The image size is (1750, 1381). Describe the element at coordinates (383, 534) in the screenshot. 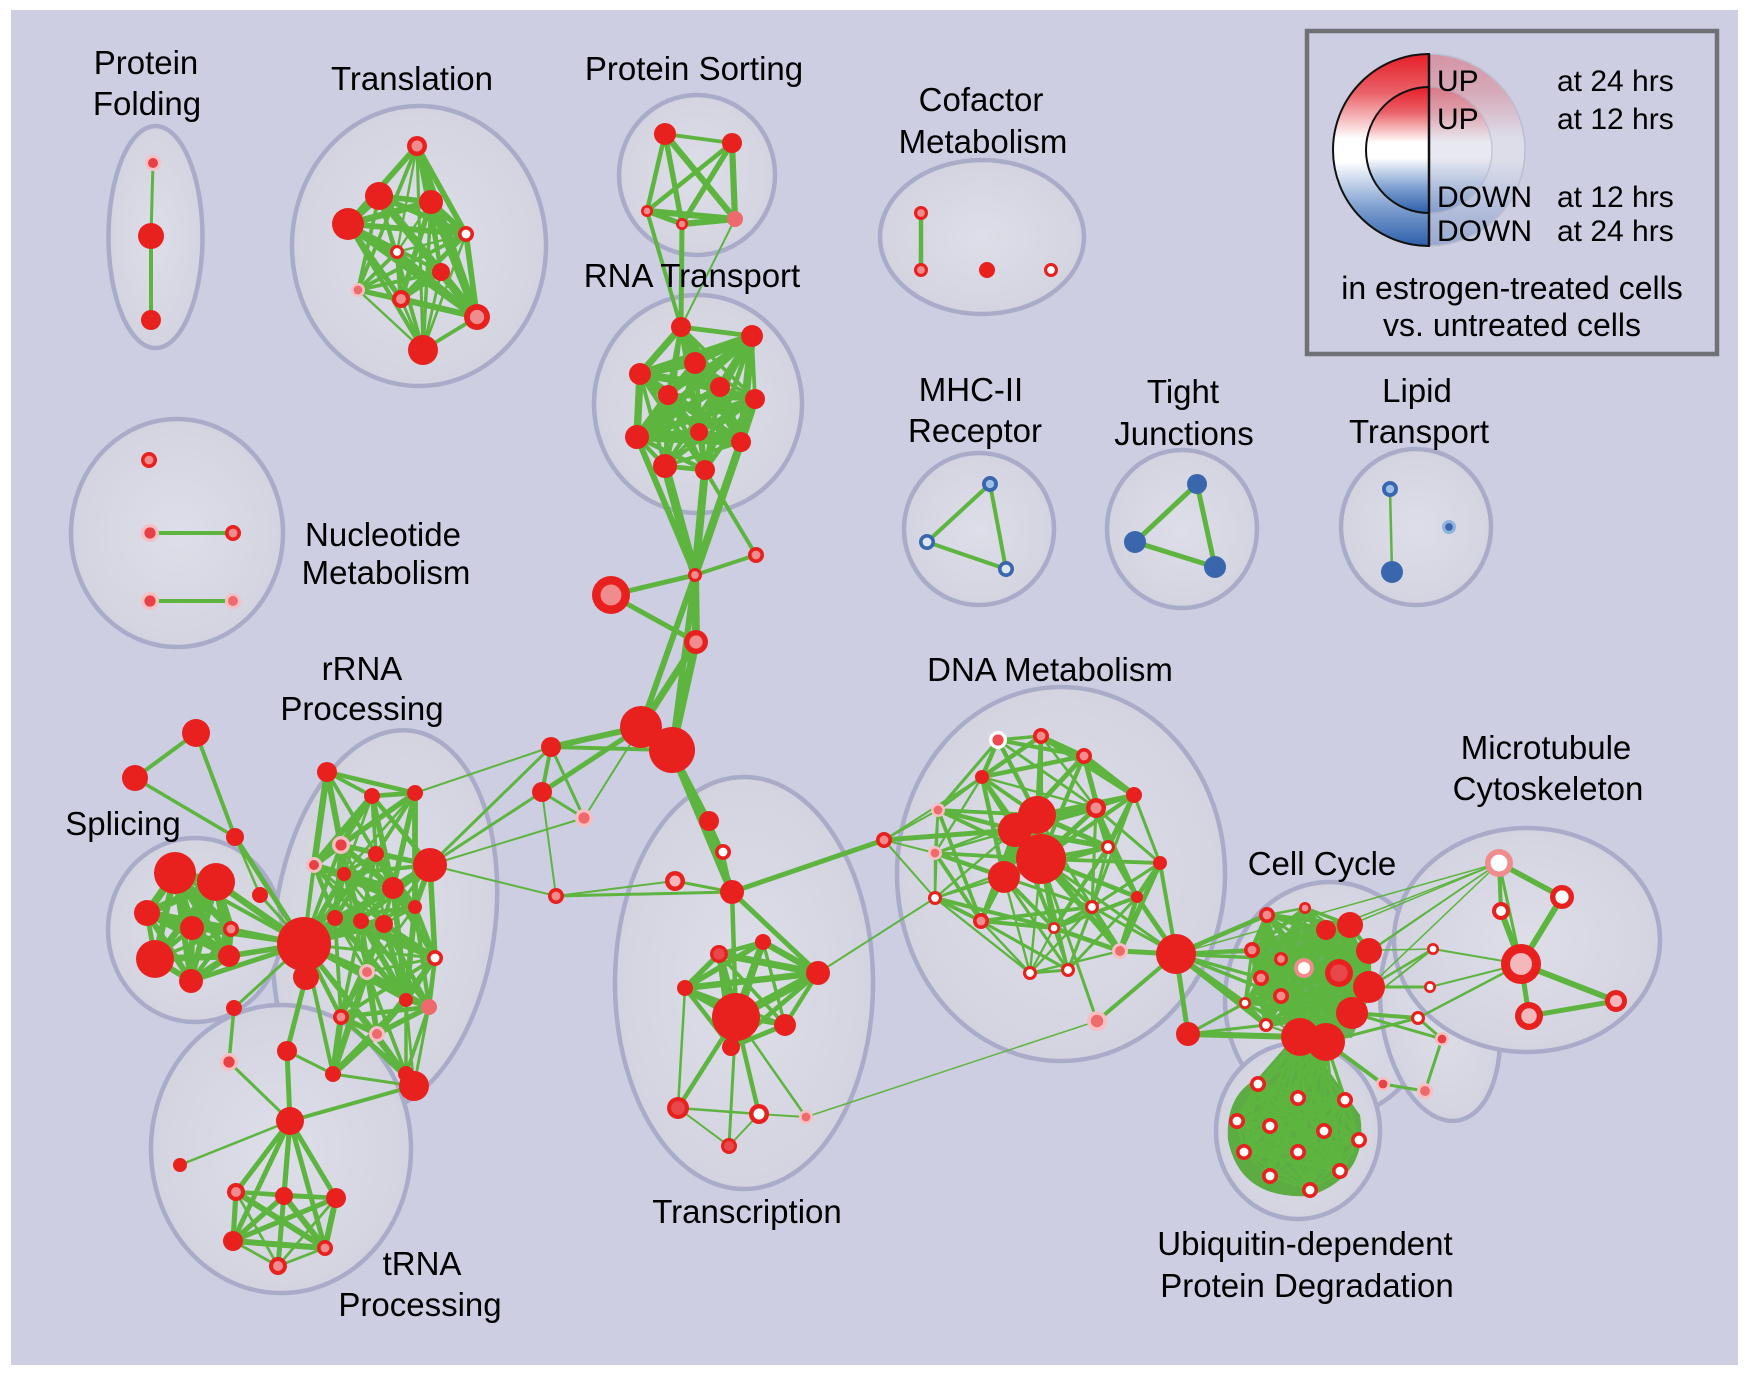

I see `svg-text: Nucleotide` at that location.